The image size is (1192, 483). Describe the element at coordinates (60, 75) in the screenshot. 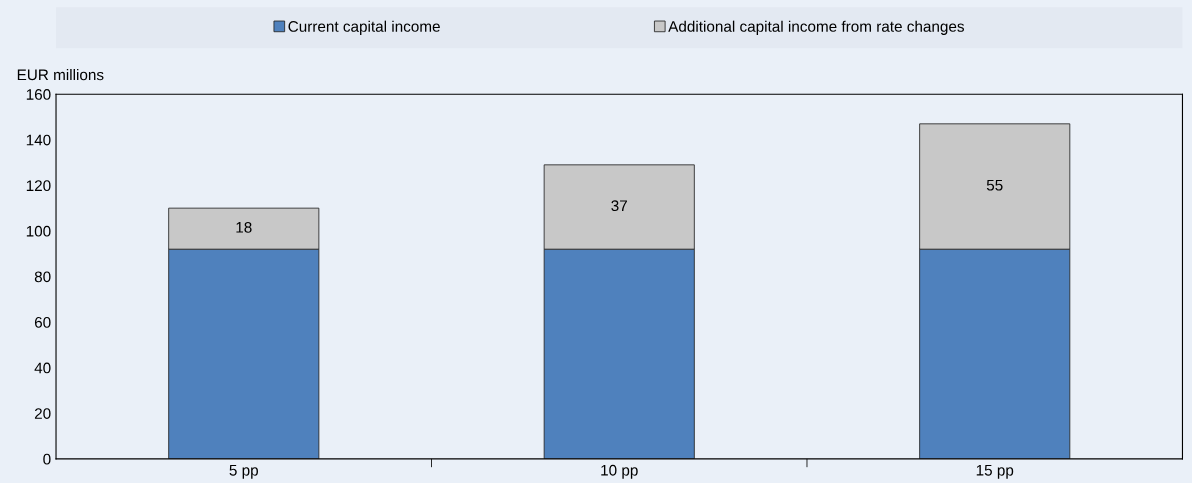

I see `y-axis-title: EUR millions` at that location.